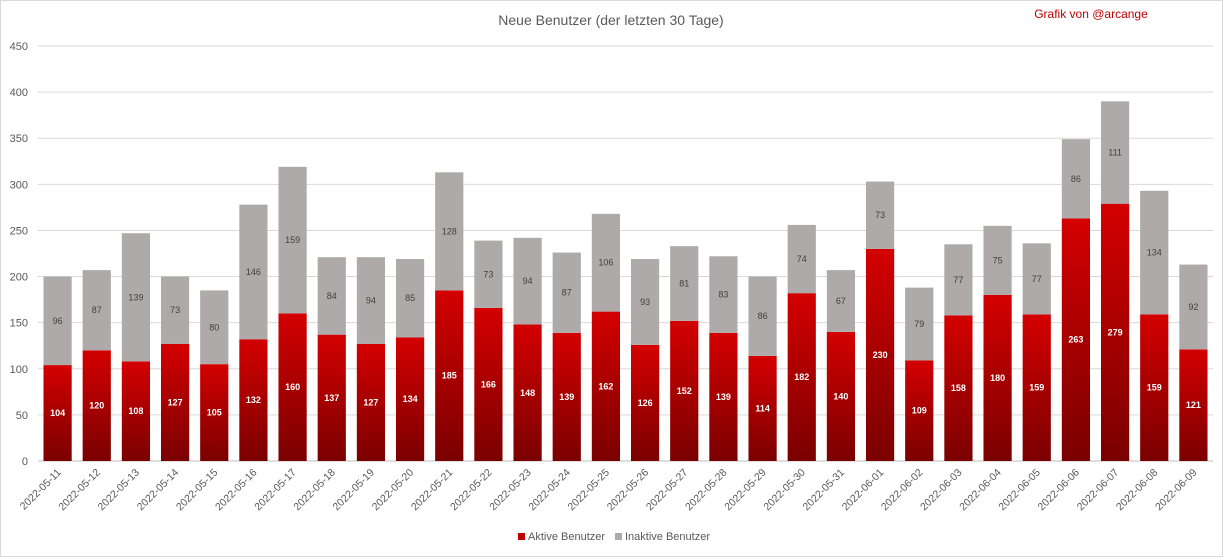 The image size is (1223, 557). I want to click on data-label-active: 160, so click(292, 387).